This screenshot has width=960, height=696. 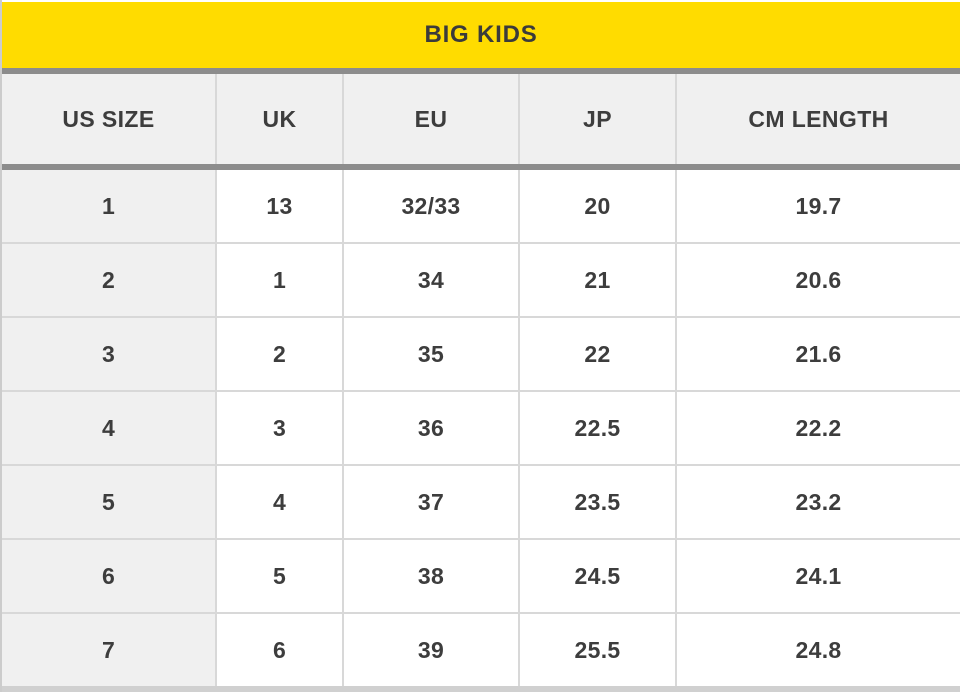 I want to click on table-row: 4 3 36 22.5 22.2, so click(x=481, y=427).